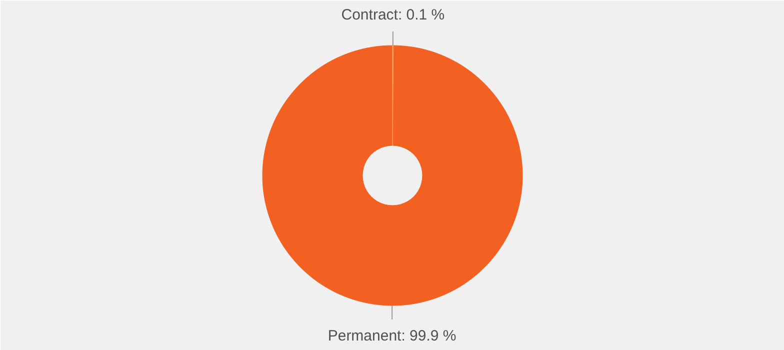 This screenshot has height=350, width=784. Describe the element at coordinates (393, 15) in the screenshot. I see `slice-label: Contract: 0.1 %` at that location.